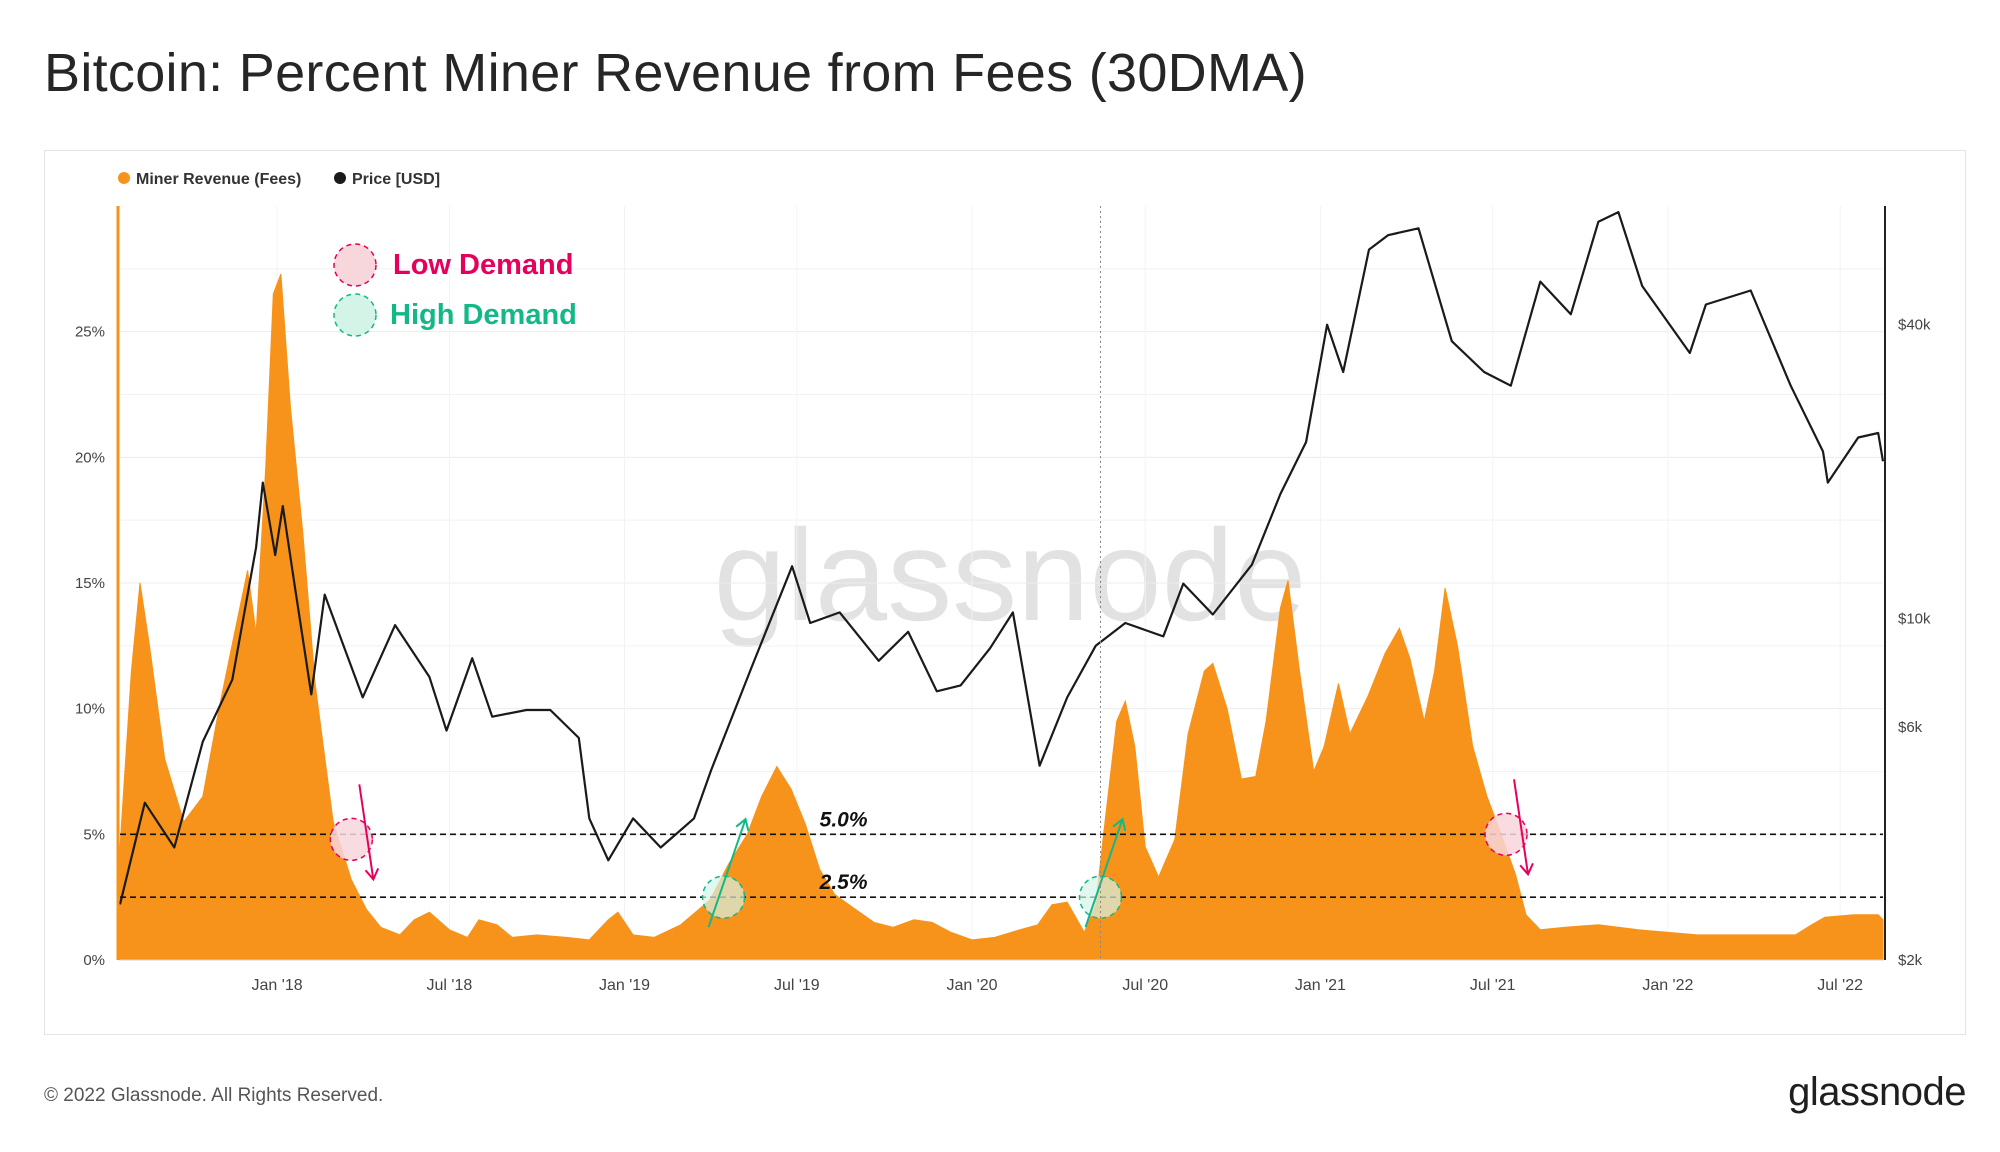 Image resolution: width=2000 pixels, height=1152 pixels. Describe the element at coordinates (483, 265) in the screenshot. I see `low-demand-label: Low Demand` at that location.